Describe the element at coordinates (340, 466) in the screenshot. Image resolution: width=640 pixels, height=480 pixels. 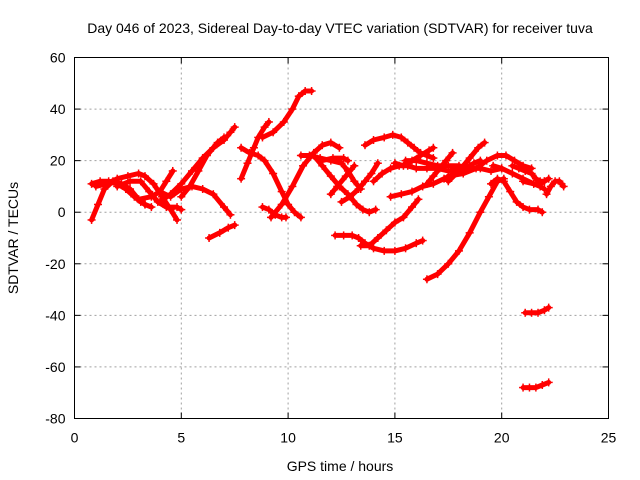
I see `x-axis-label: GPS time / hours` at that location.